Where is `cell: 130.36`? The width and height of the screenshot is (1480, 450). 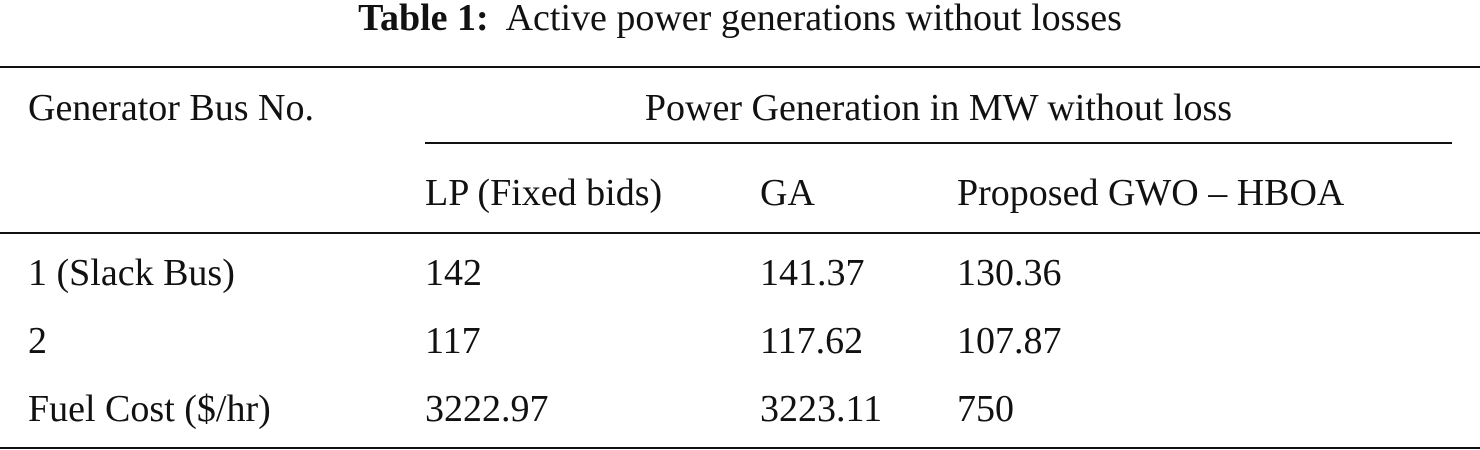
cell: 130.36 is located at coordinates (1009, 273).